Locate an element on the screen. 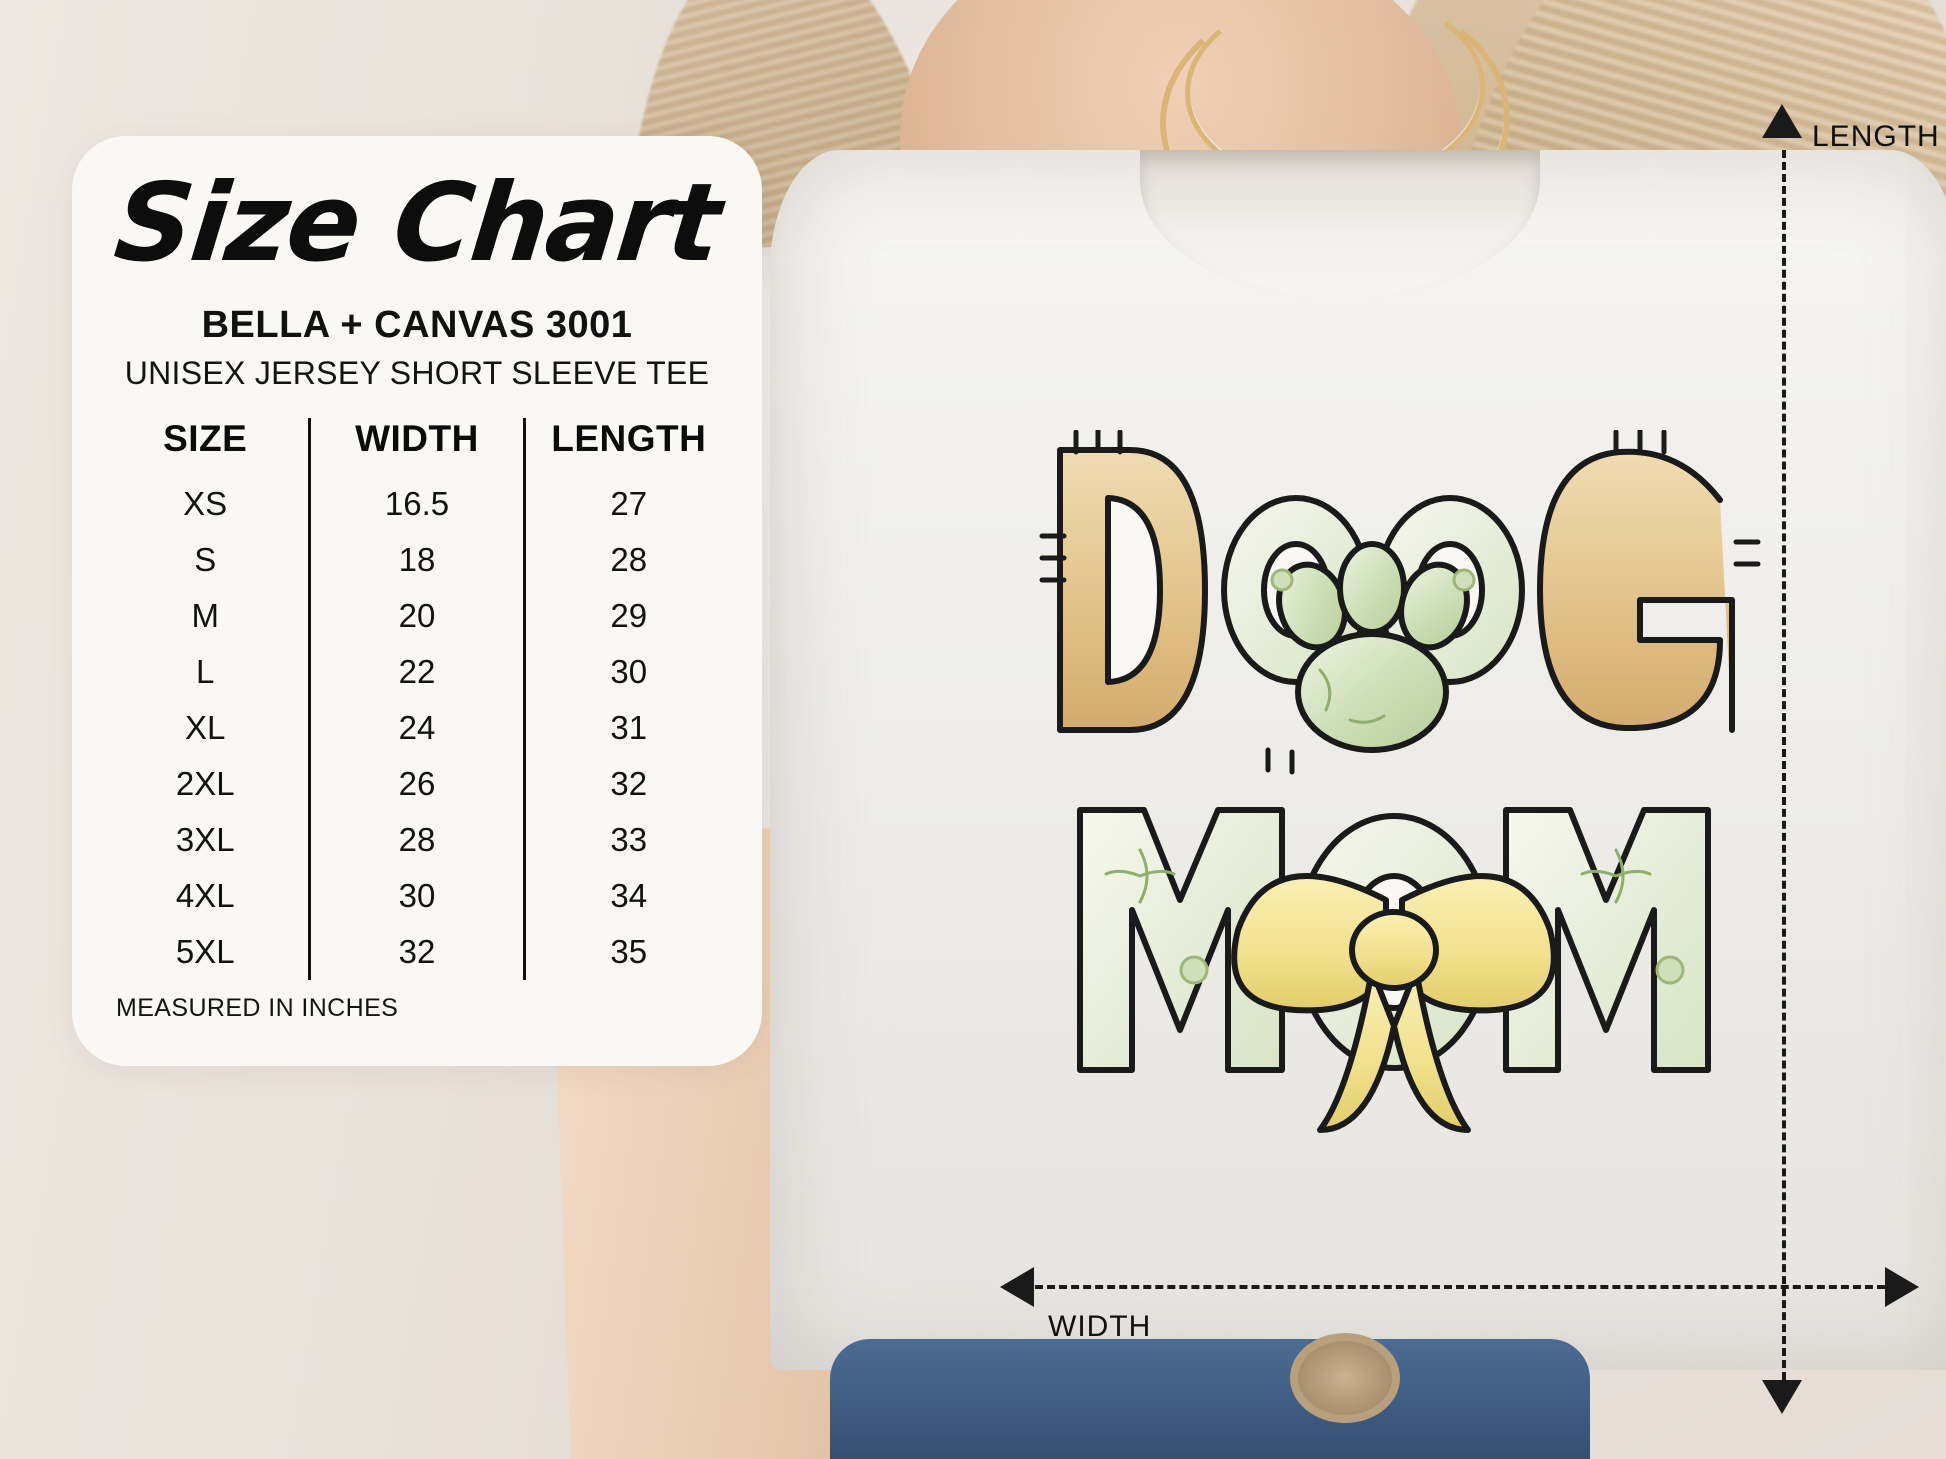 This screenshot has width=1946, height=1459. cell-width: 32 is located at coordinates (417, 952).